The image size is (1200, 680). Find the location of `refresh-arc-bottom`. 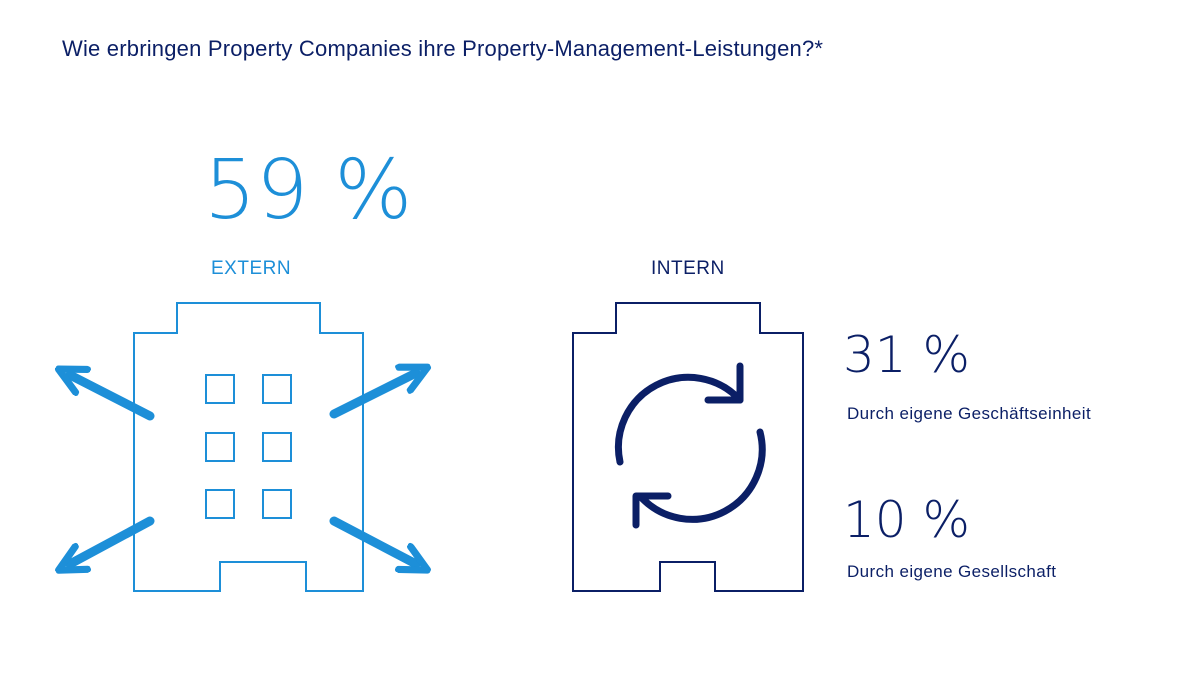

refresh-arc-bottom is located at coordinates (701, 475).